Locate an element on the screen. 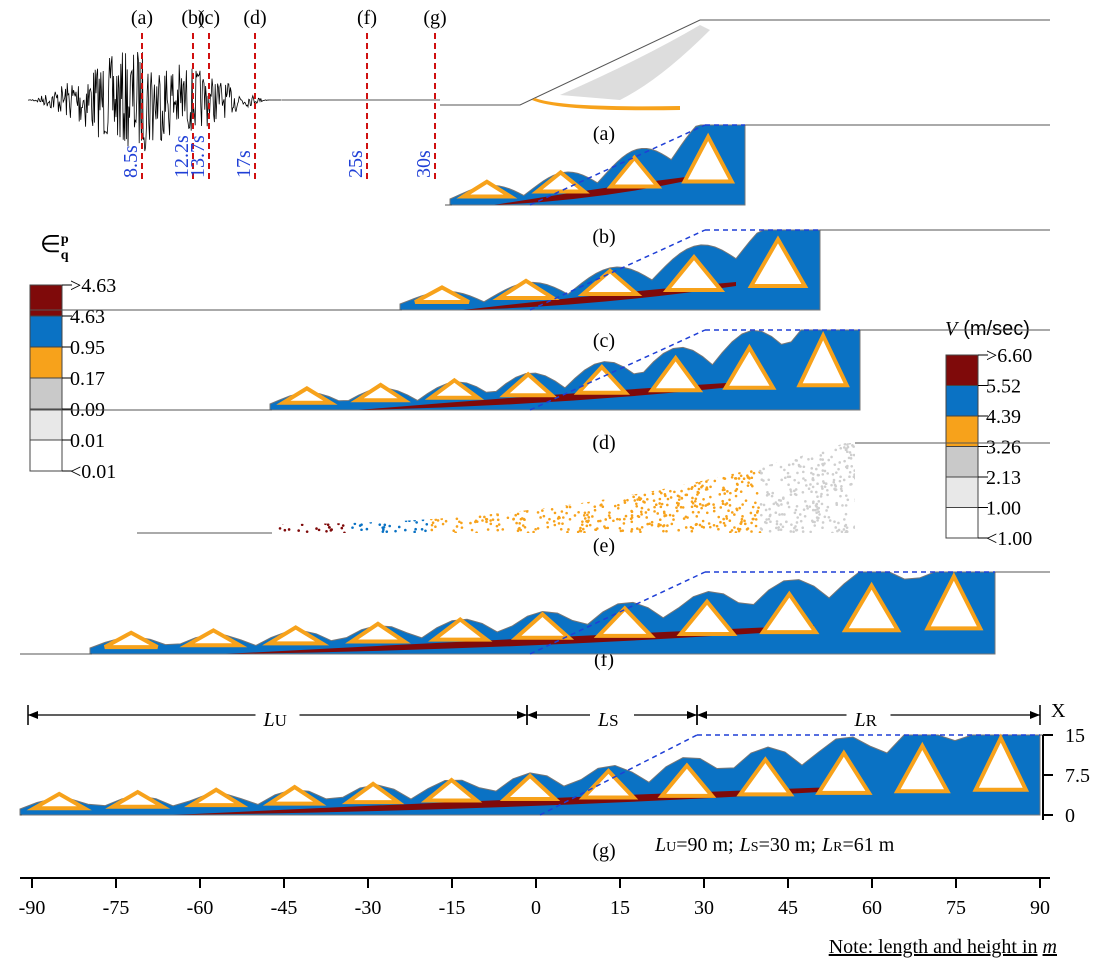  height-axis-label: X is located at coordinates (1058, 711).